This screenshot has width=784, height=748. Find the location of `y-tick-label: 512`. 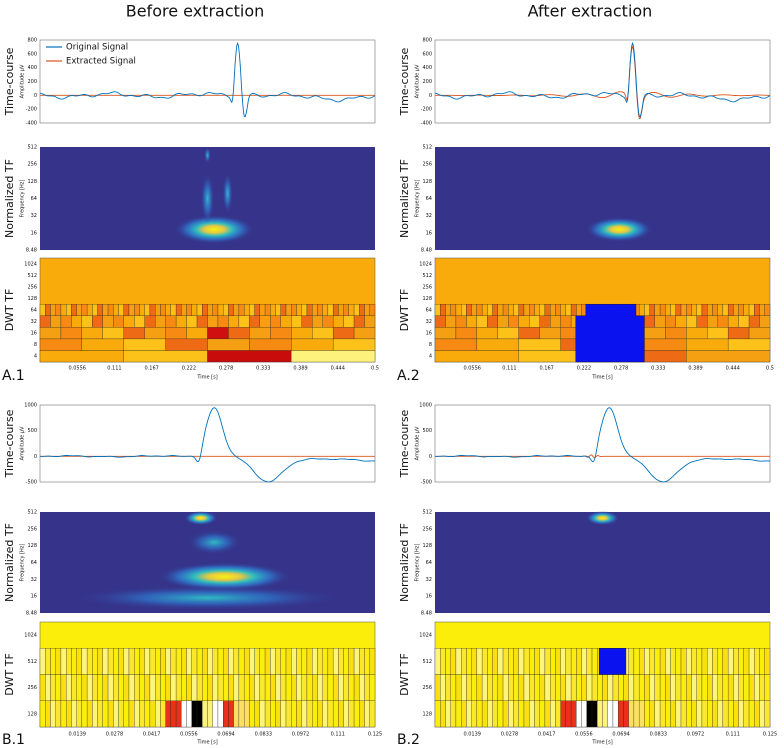

y-tick-label: 512 is located at coordinates (427, 662).